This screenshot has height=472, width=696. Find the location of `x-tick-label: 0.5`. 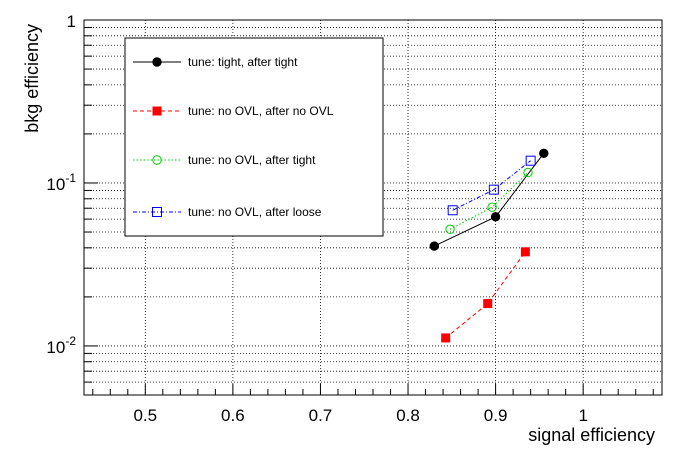

x-tick-label: 0.5 is located at coordinates (145, 415).